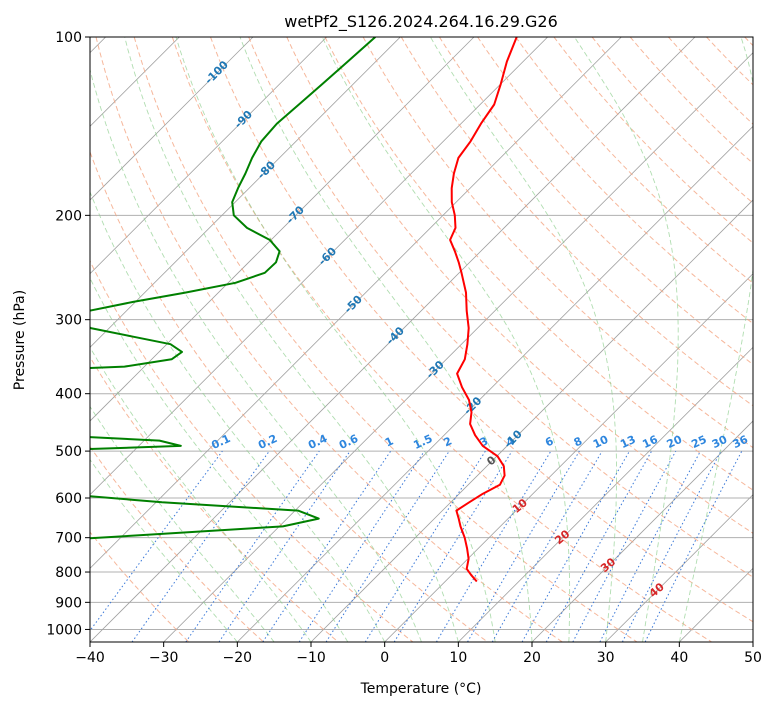  Describe the element at coordinates (421, 689) in the screenshot. I see `x-axis-title: Temperature (°C)` at that location.